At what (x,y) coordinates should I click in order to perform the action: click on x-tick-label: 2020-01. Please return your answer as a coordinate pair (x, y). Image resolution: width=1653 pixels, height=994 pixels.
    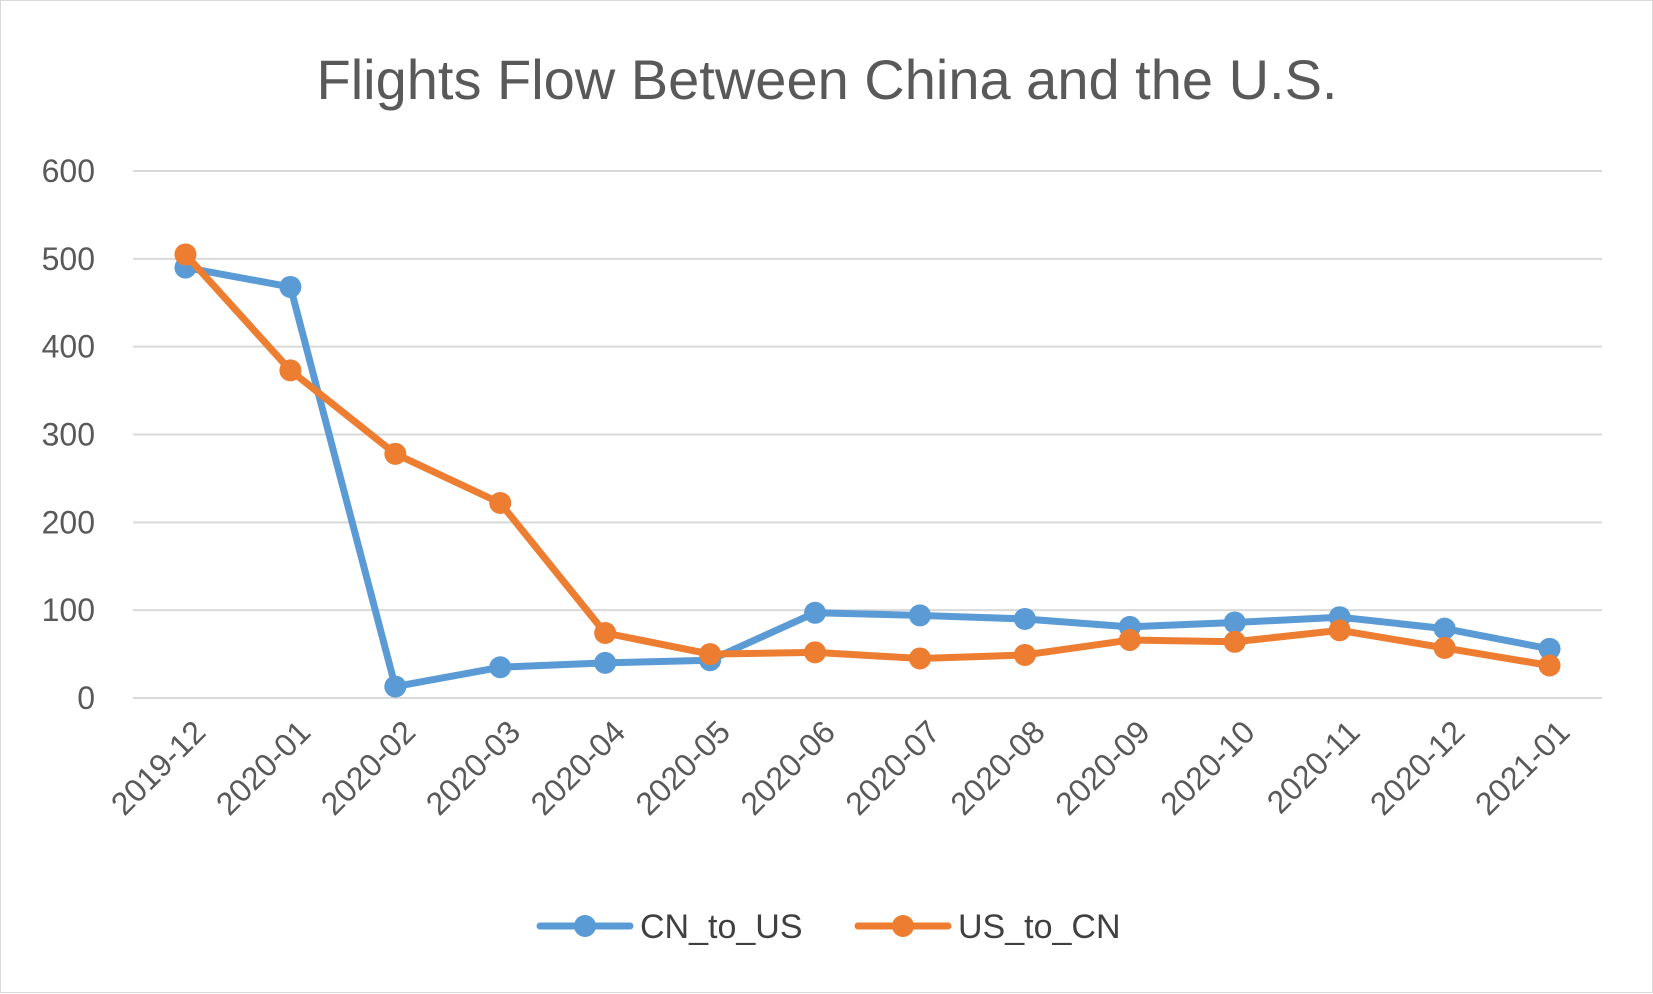
    Looking at the image, I should click on (263, 767).